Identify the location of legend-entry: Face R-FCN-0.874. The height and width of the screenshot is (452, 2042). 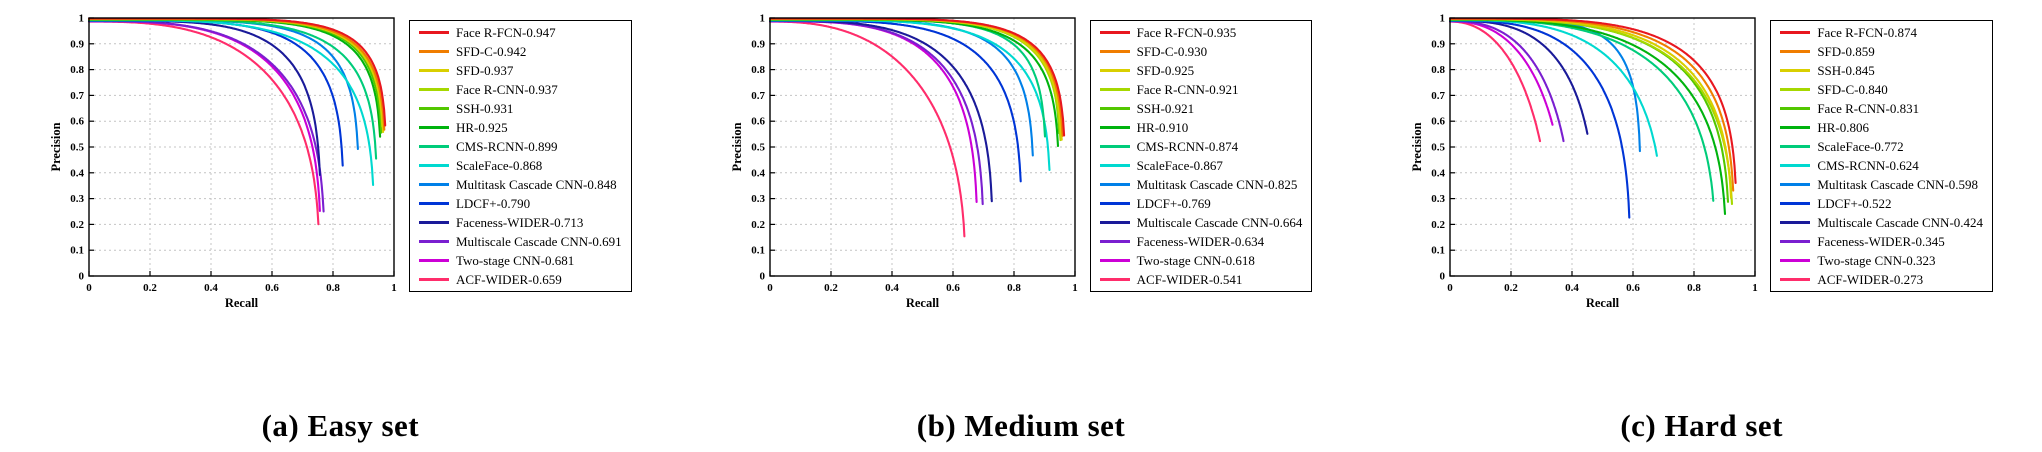
(1881, 32).